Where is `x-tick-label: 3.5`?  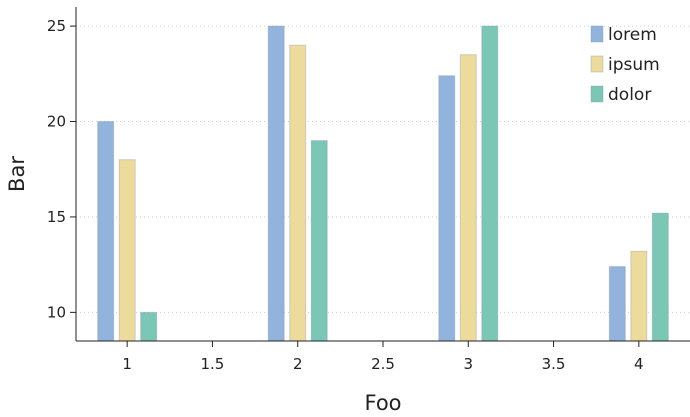
x-tick-label: 3.5 is located at coordinates (554, 364).